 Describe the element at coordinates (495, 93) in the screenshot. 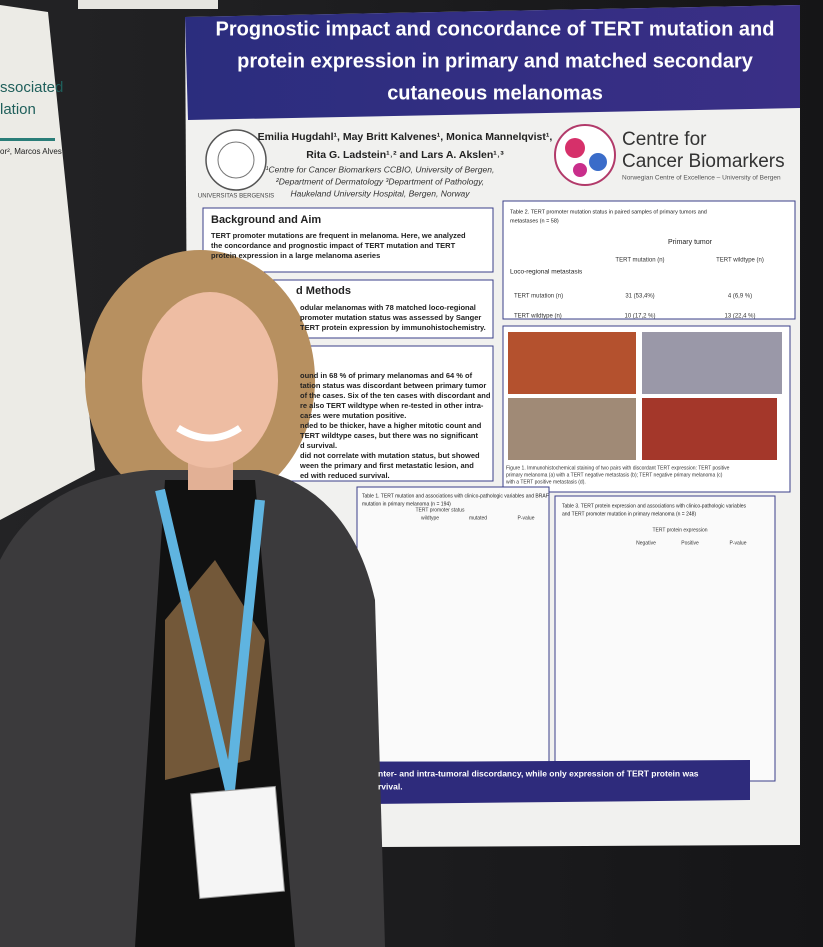

I see `poster-title: cutaneous melanomas` at that location.